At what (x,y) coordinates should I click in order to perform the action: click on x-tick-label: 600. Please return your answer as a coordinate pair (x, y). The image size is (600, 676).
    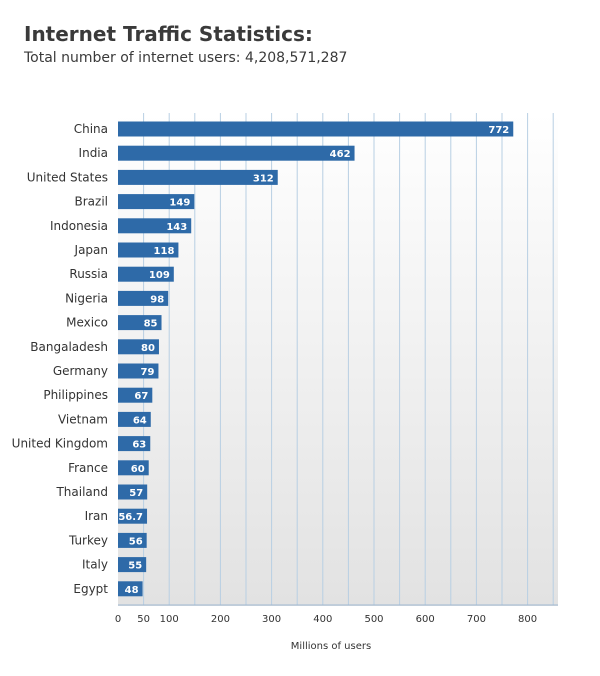
    Looking at the image, I should click on (425, 619).